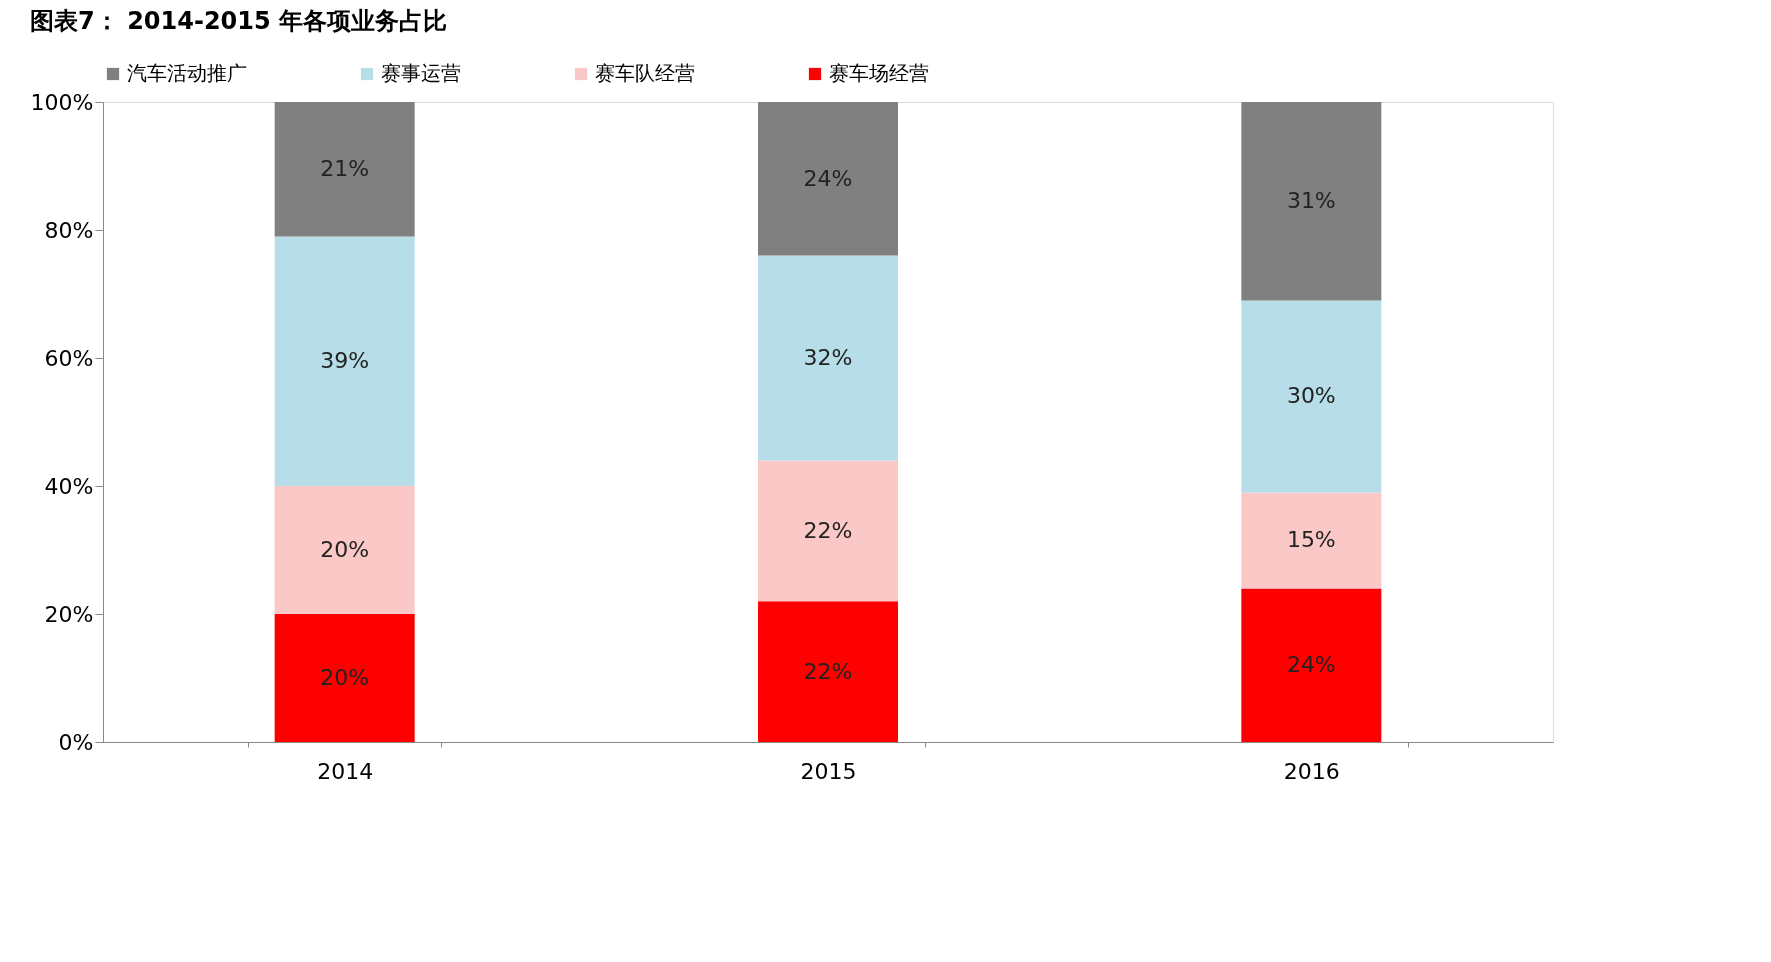 The image size is (1771, 962). I want to click on y-tick-label: 100%, so click(62, 102).